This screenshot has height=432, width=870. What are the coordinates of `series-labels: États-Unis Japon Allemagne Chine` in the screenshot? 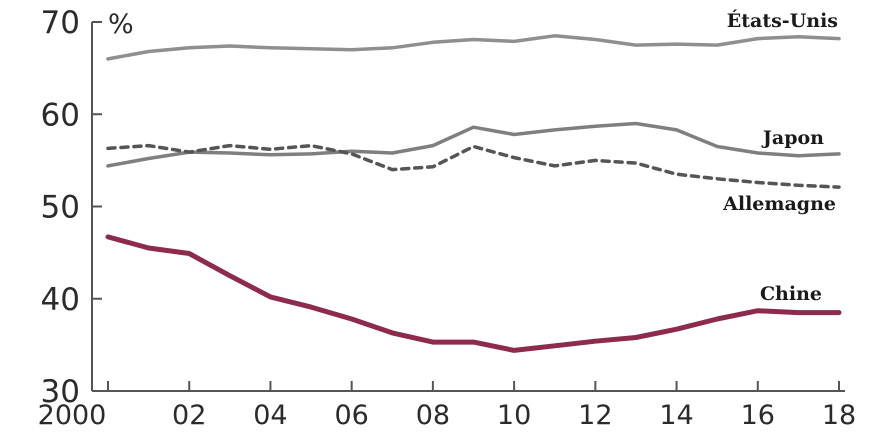 It's located at (780, 157).